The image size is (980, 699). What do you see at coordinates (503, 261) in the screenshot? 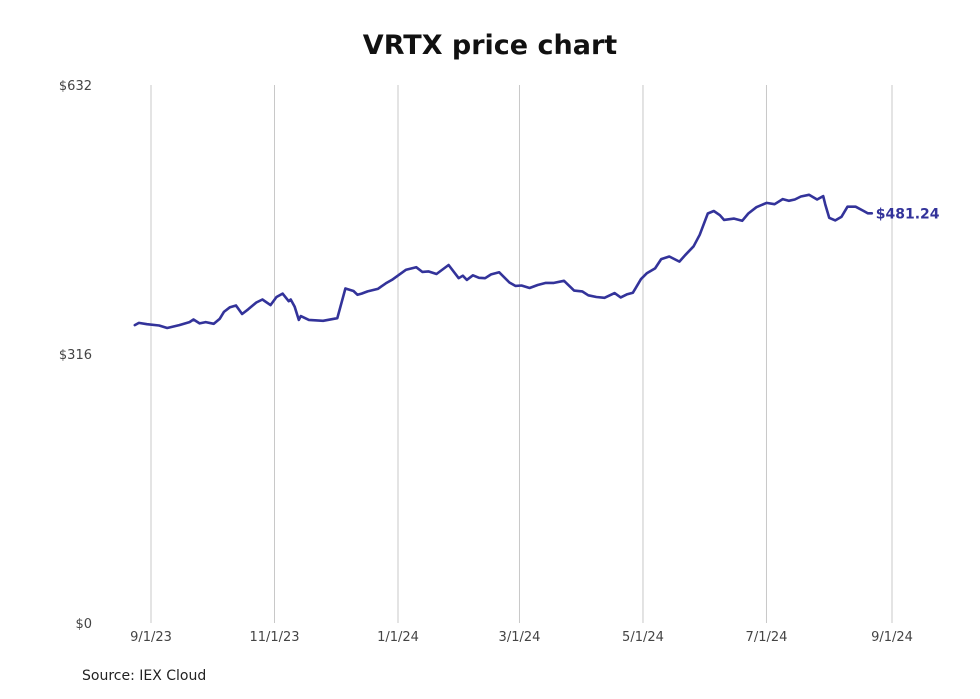
I see `price-line` at bounding box center [503, 261].